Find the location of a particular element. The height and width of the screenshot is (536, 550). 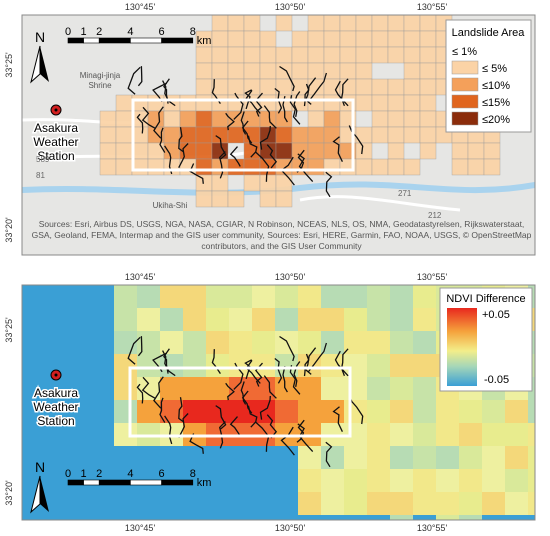

road-label: 81 is located at coordinates (40, 175).